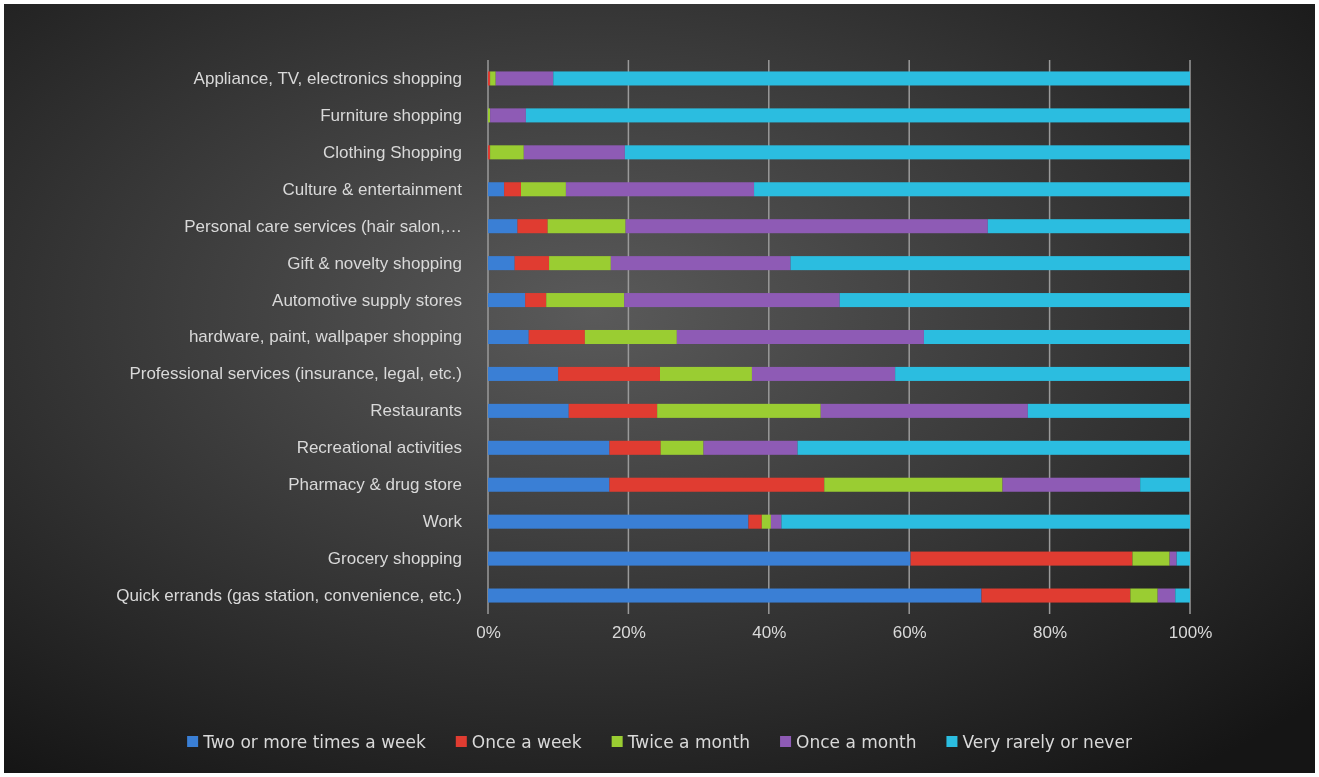  Describe the element at coordinates (416, 411) in the screenshot. I see `y-tick-label: Restaurants` at that location.